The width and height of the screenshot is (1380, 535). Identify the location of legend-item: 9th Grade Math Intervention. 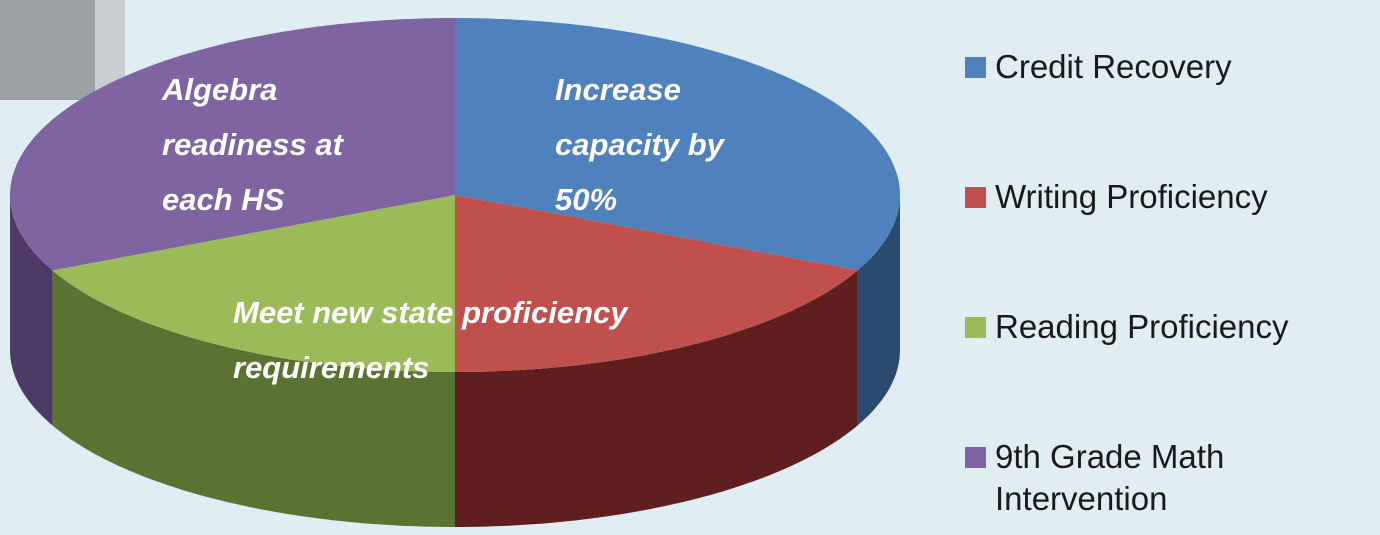
(1170, 478).